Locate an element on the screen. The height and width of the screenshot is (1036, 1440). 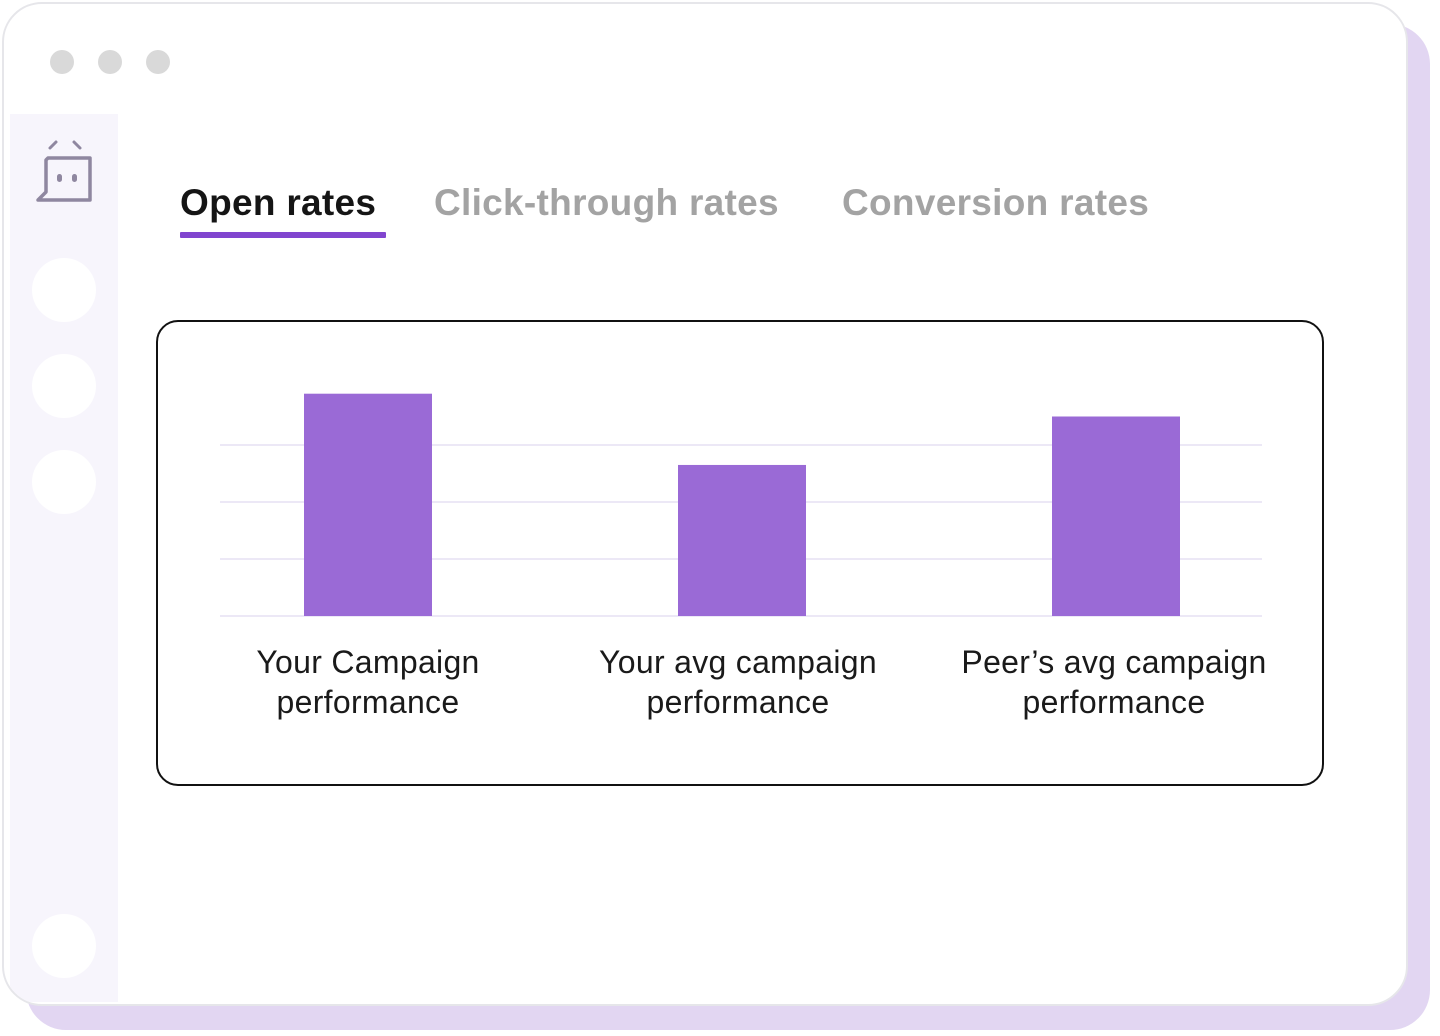
chat-bot-icon is located at coordinates (65, 171).